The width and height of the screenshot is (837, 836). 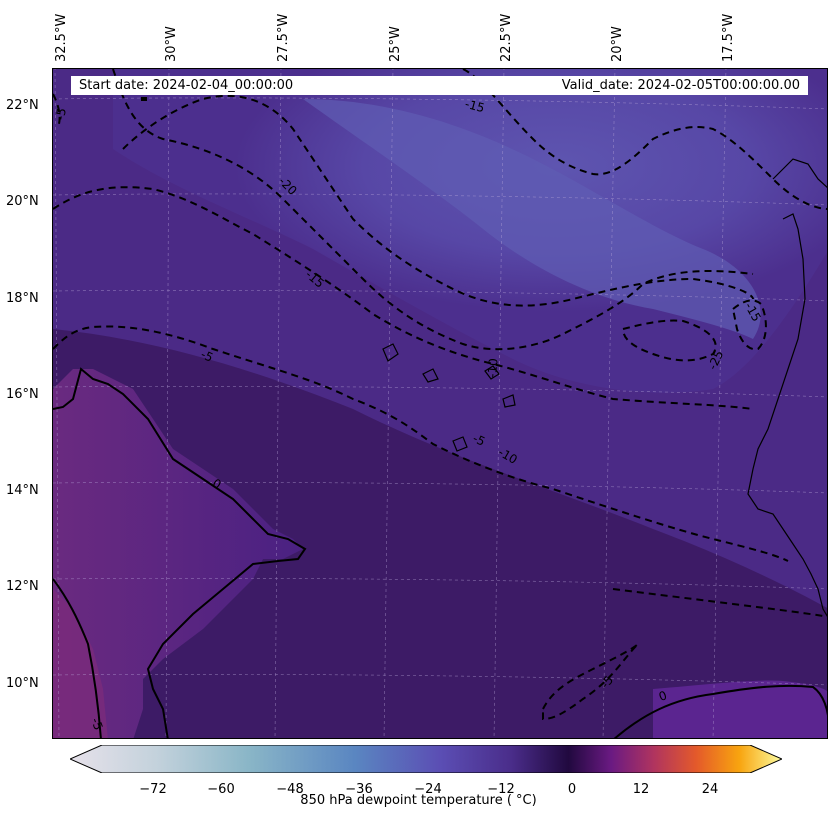 What do you see at coordinates (418, 800) in the screenshot?
I see `colorbar-label: 850 hPa dewpoint temperature ( °C)` at bounding box center [418, 800].